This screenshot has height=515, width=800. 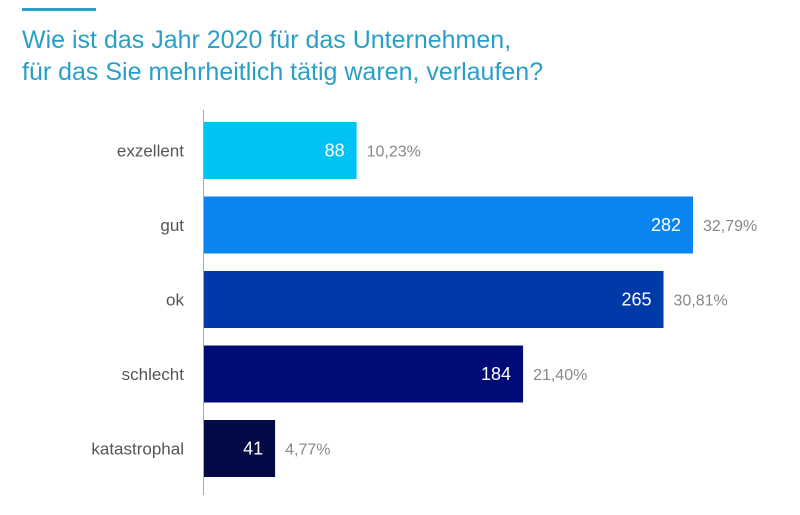 I want to click on category-label: ok, so click(x=175, y=300).